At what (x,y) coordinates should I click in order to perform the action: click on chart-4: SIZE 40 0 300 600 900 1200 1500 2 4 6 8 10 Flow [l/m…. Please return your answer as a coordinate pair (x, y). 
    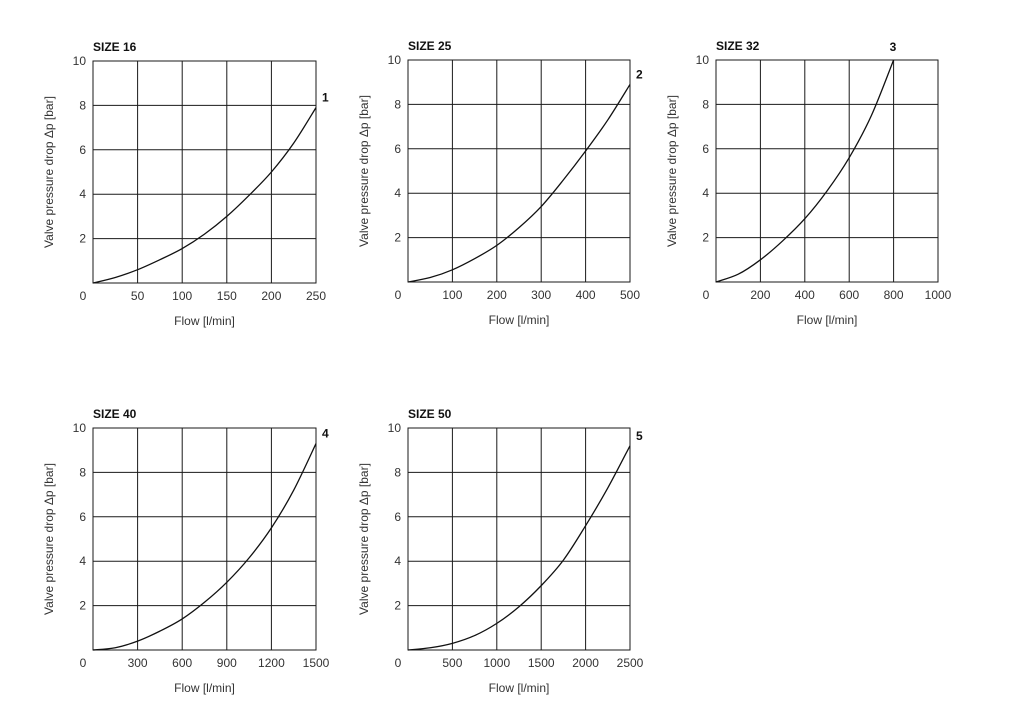
    Looking at the image, I should click on (186, 551).